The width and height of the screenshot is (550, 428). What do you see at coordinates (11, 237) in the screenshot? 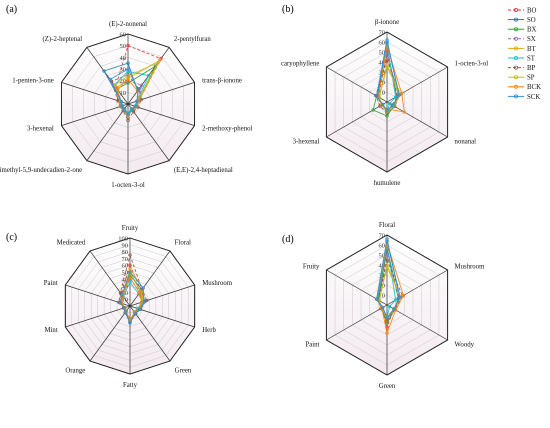
I see `panel-label: (c)` at bounding box center [11, 237].